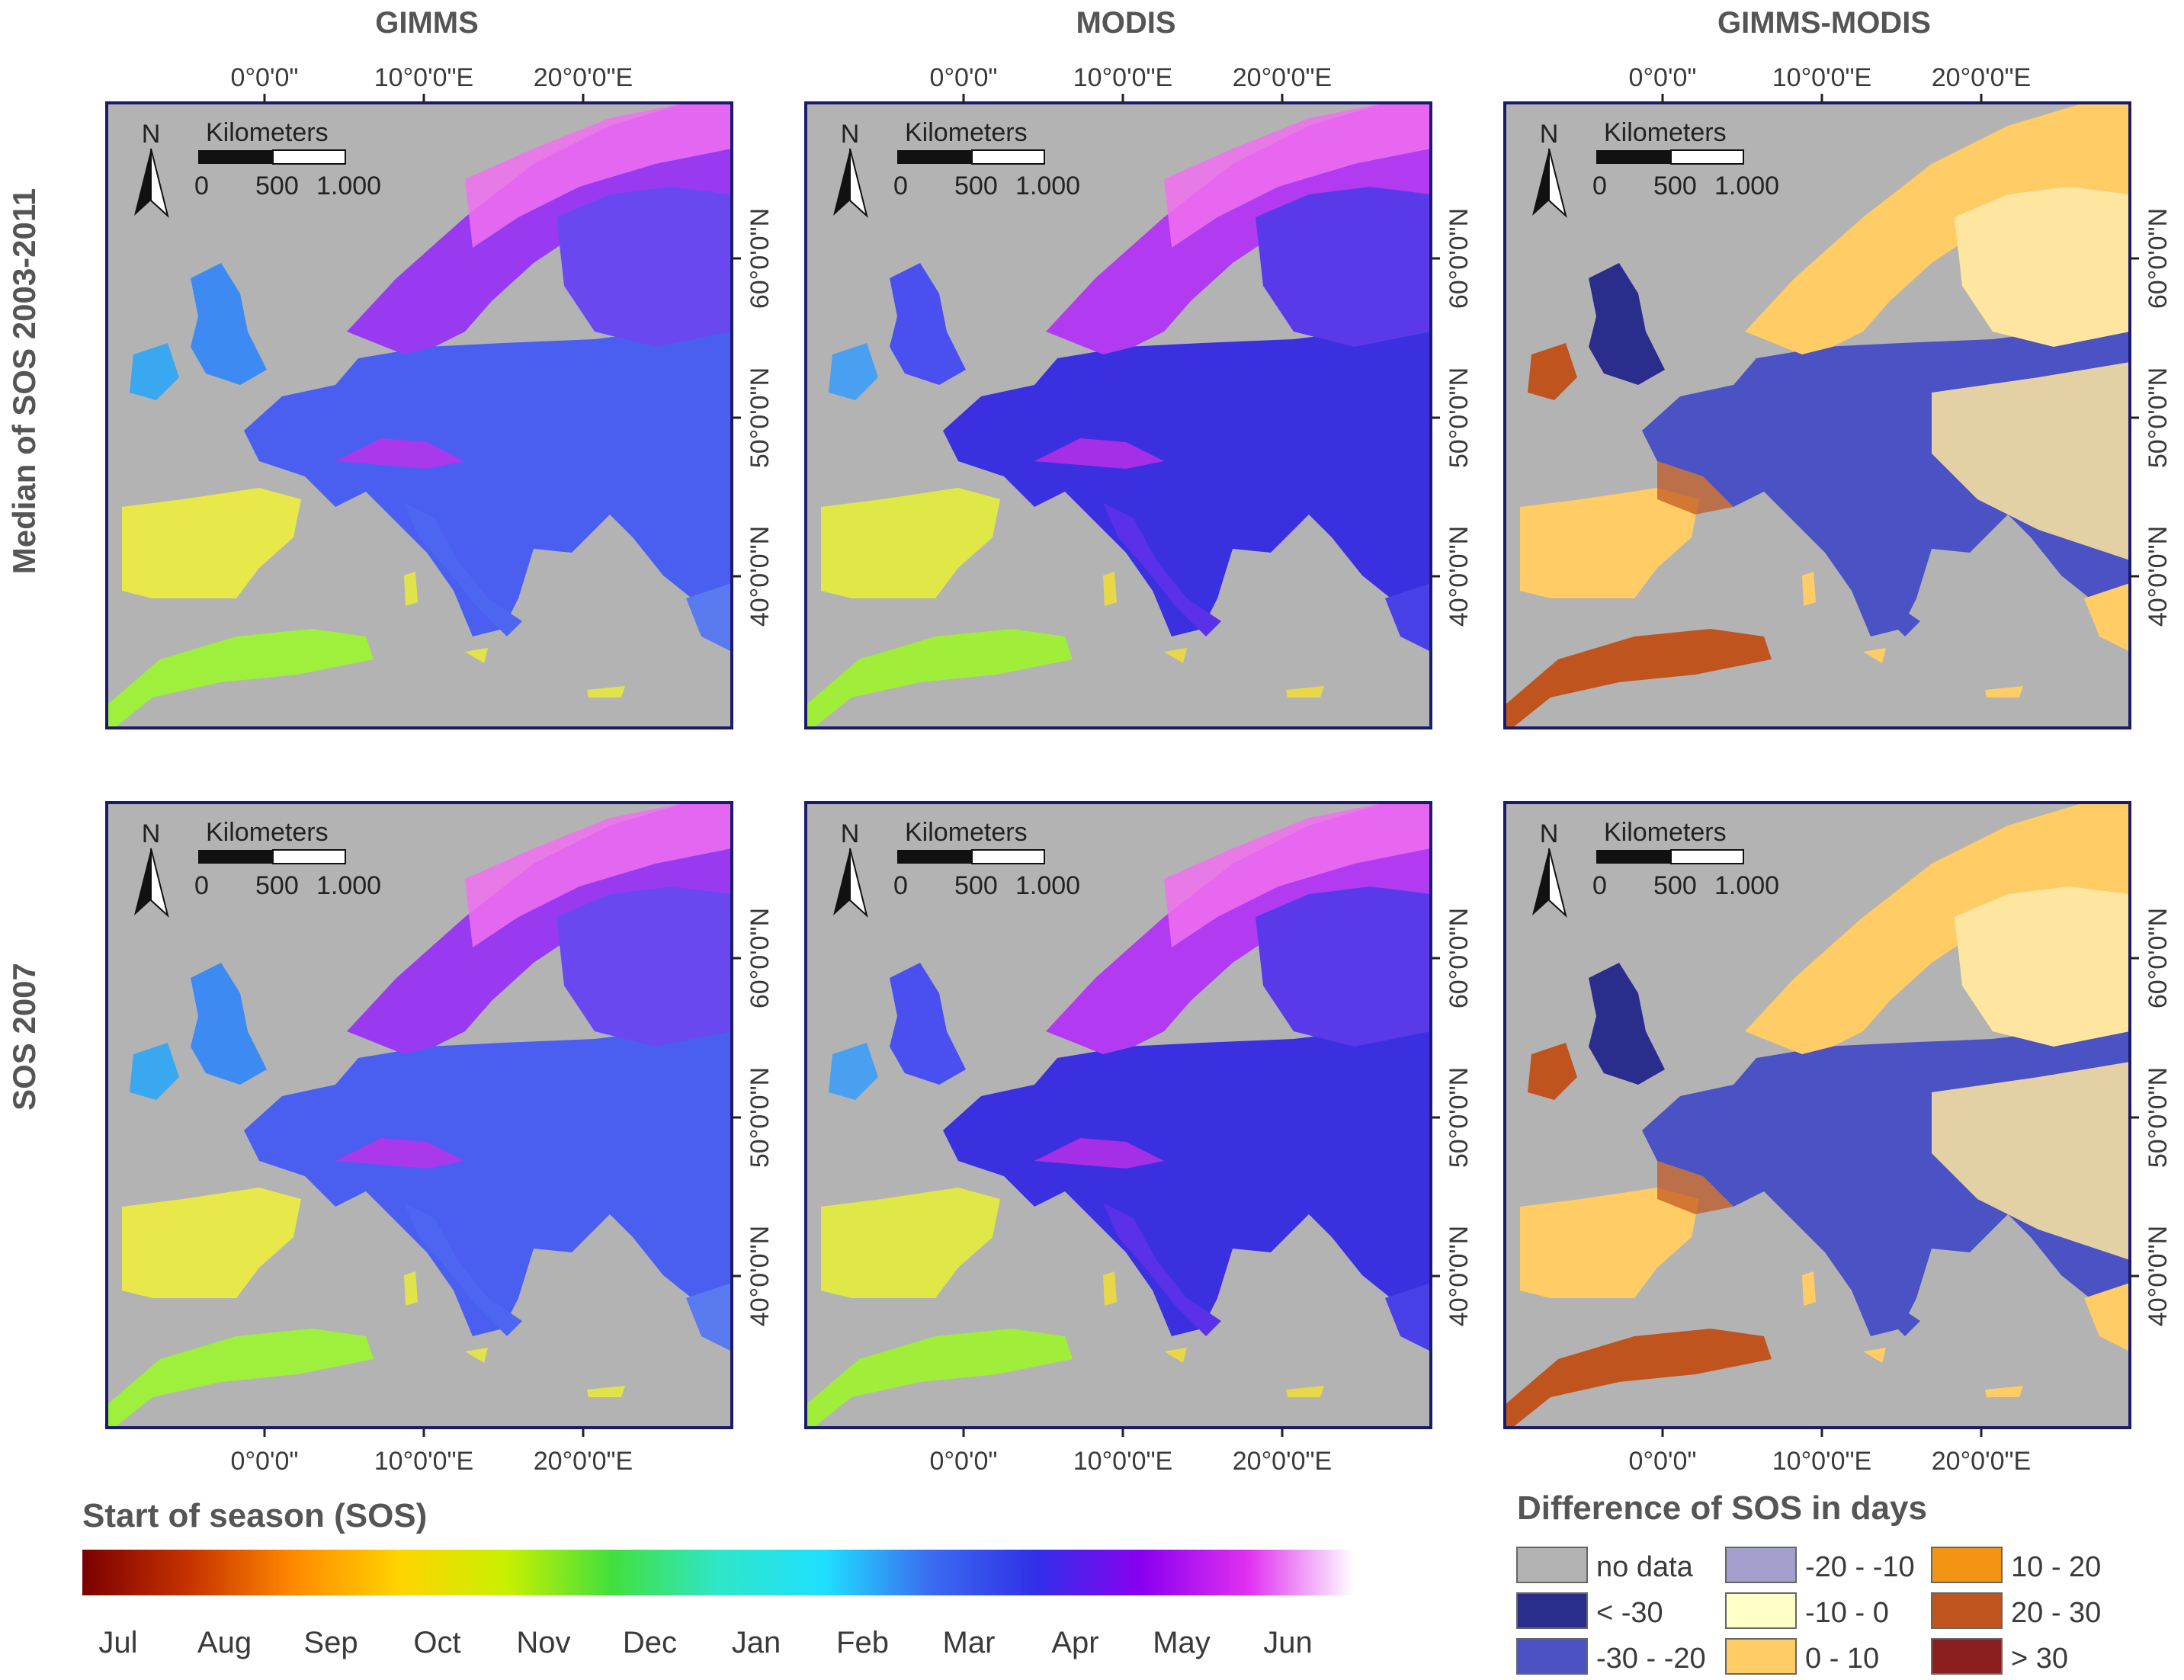  I want to click on sos-legend-title: Start of season (SOS), so click(254, 1515).